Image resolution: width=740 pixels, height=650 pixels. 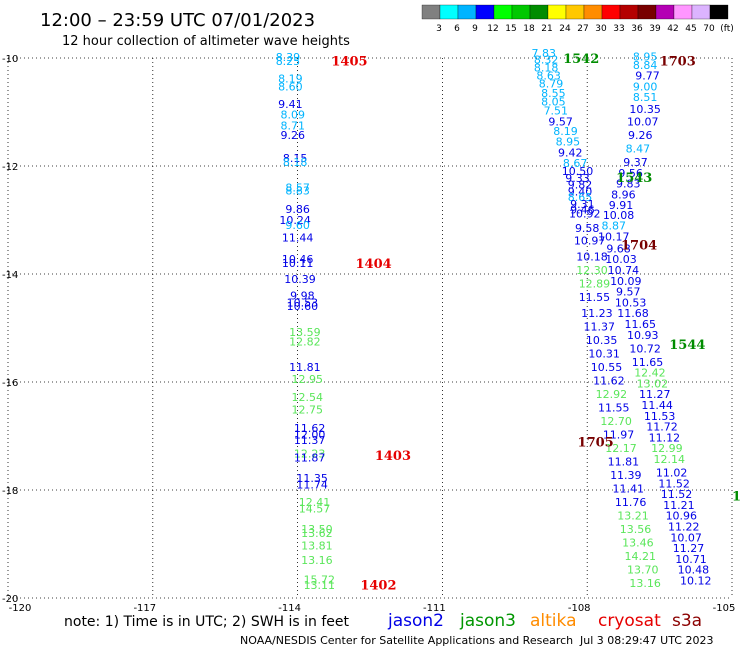 I want to click on wave-height-label: 12.00, so click(x=310, y=435).